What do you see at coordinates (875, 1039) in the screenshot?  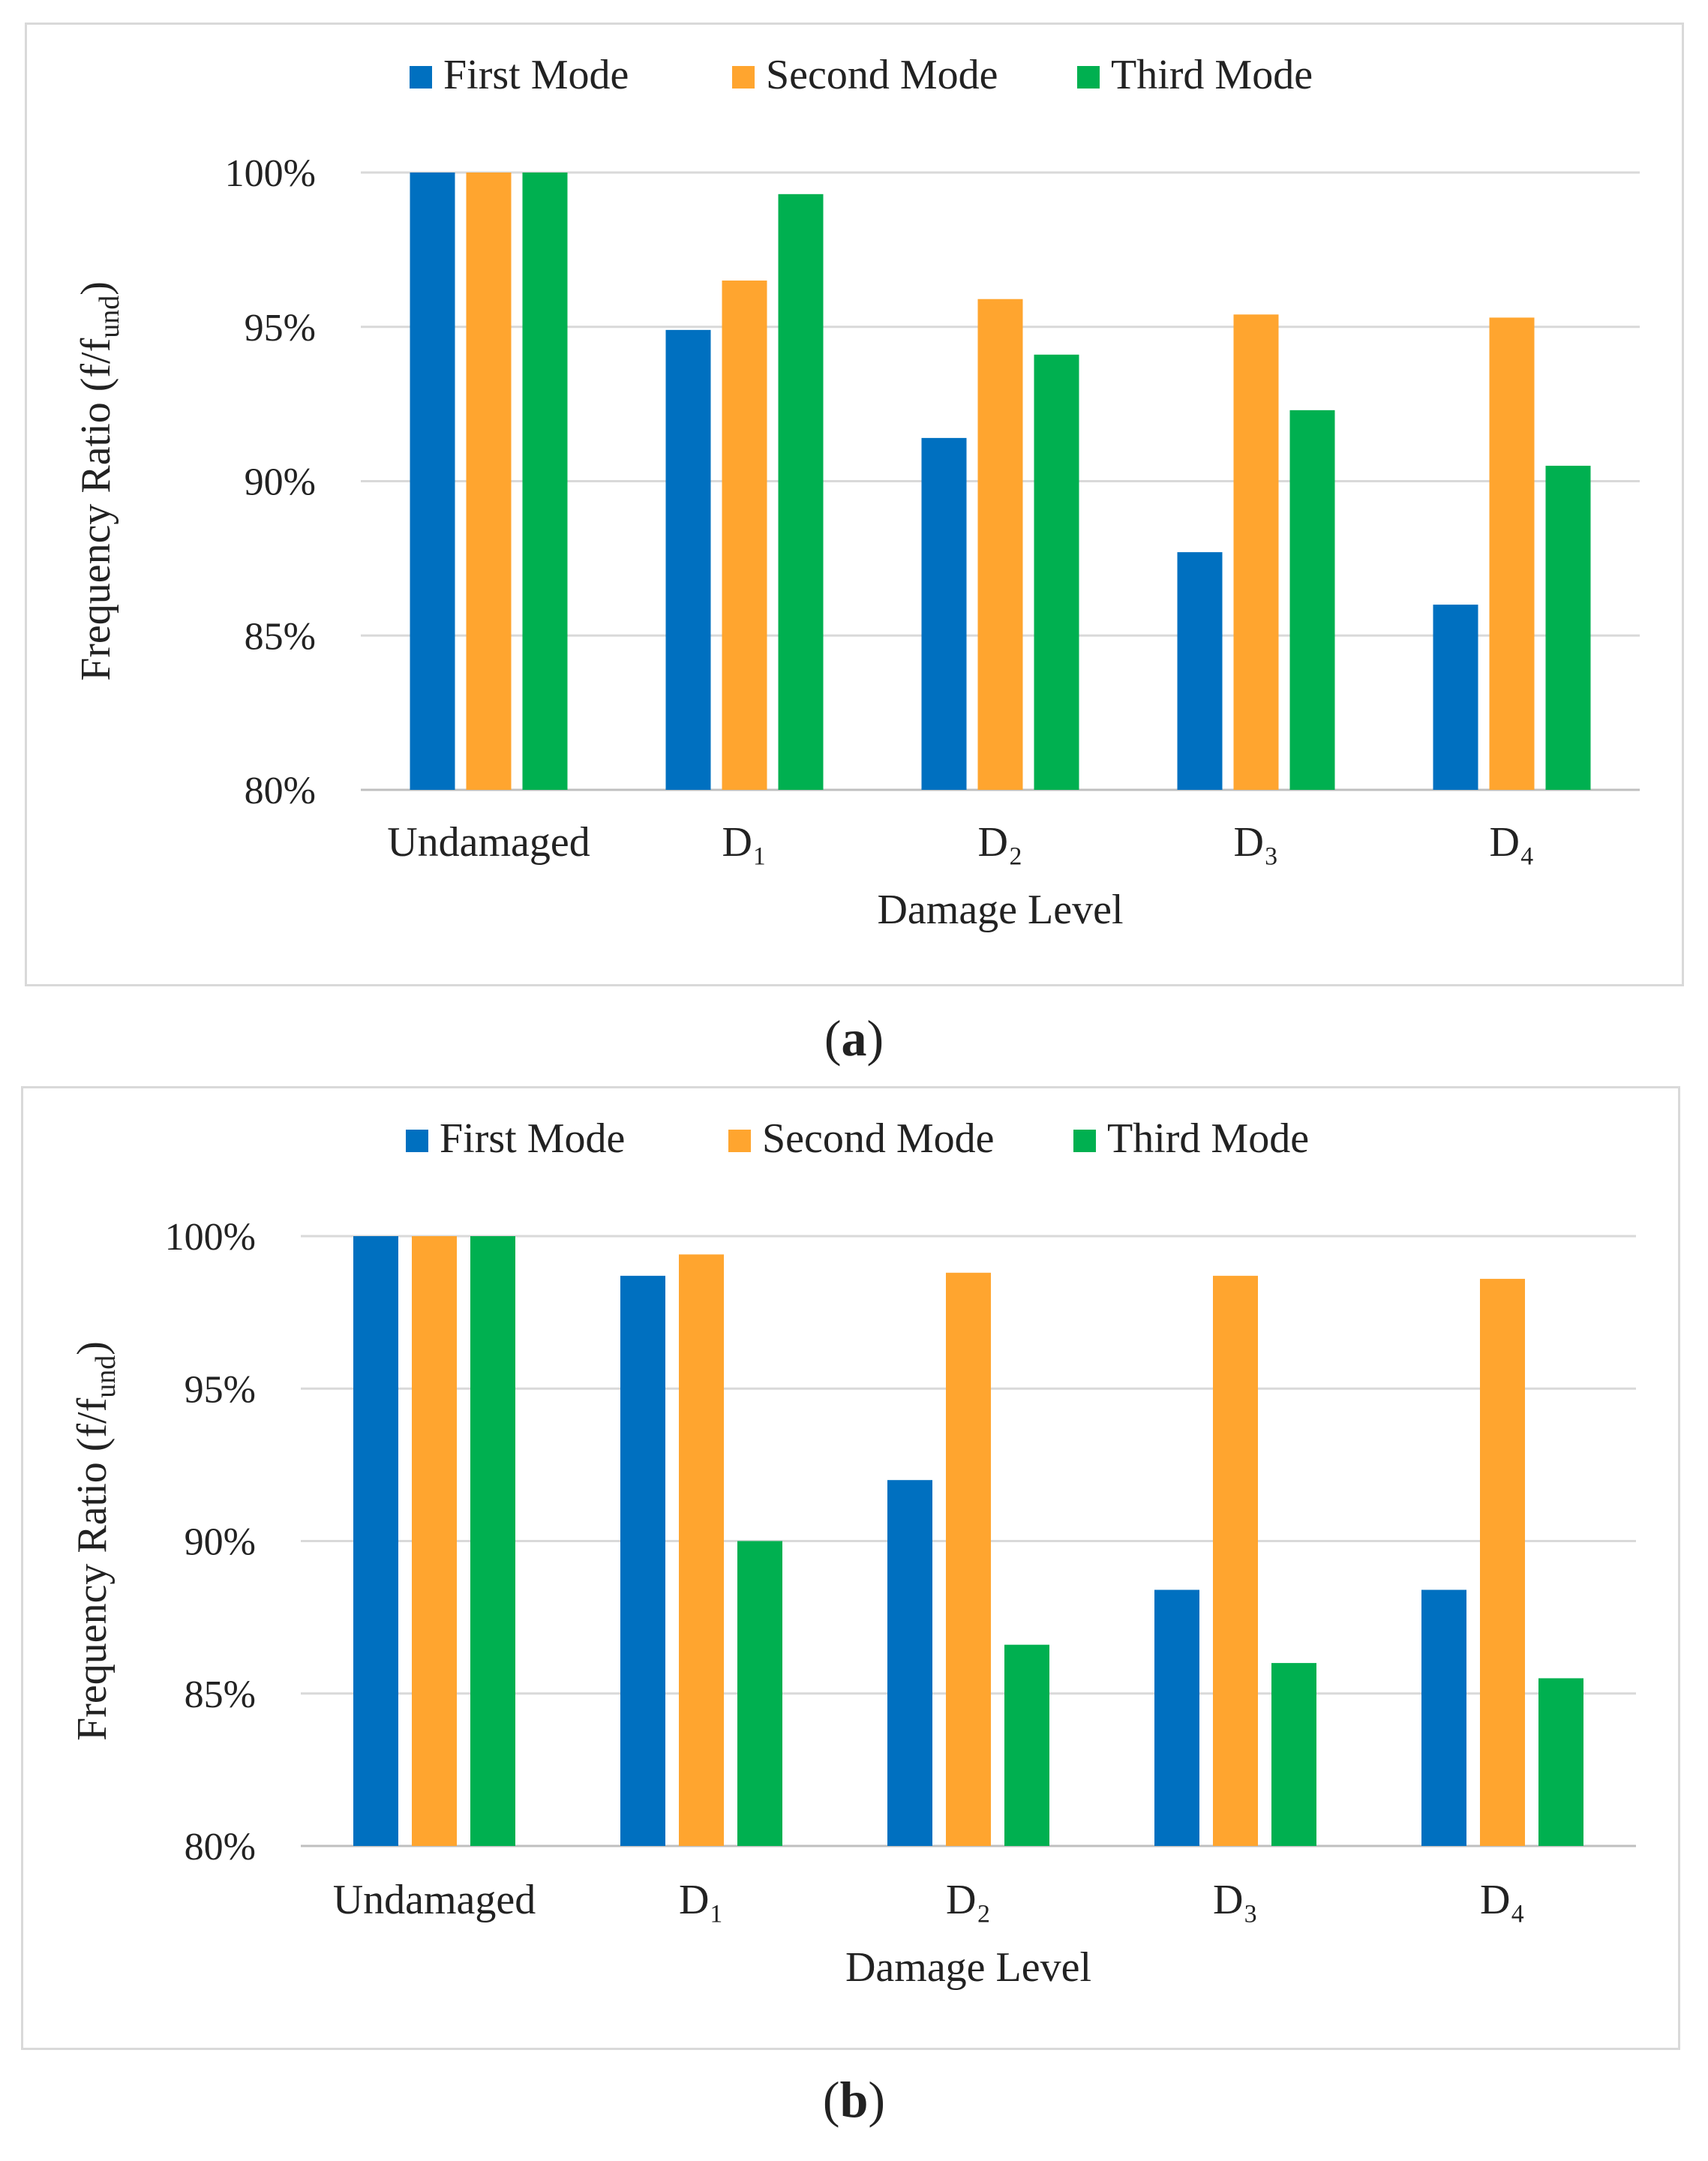 I see `panel-a-close: )` at bounding box center [875, 1039].